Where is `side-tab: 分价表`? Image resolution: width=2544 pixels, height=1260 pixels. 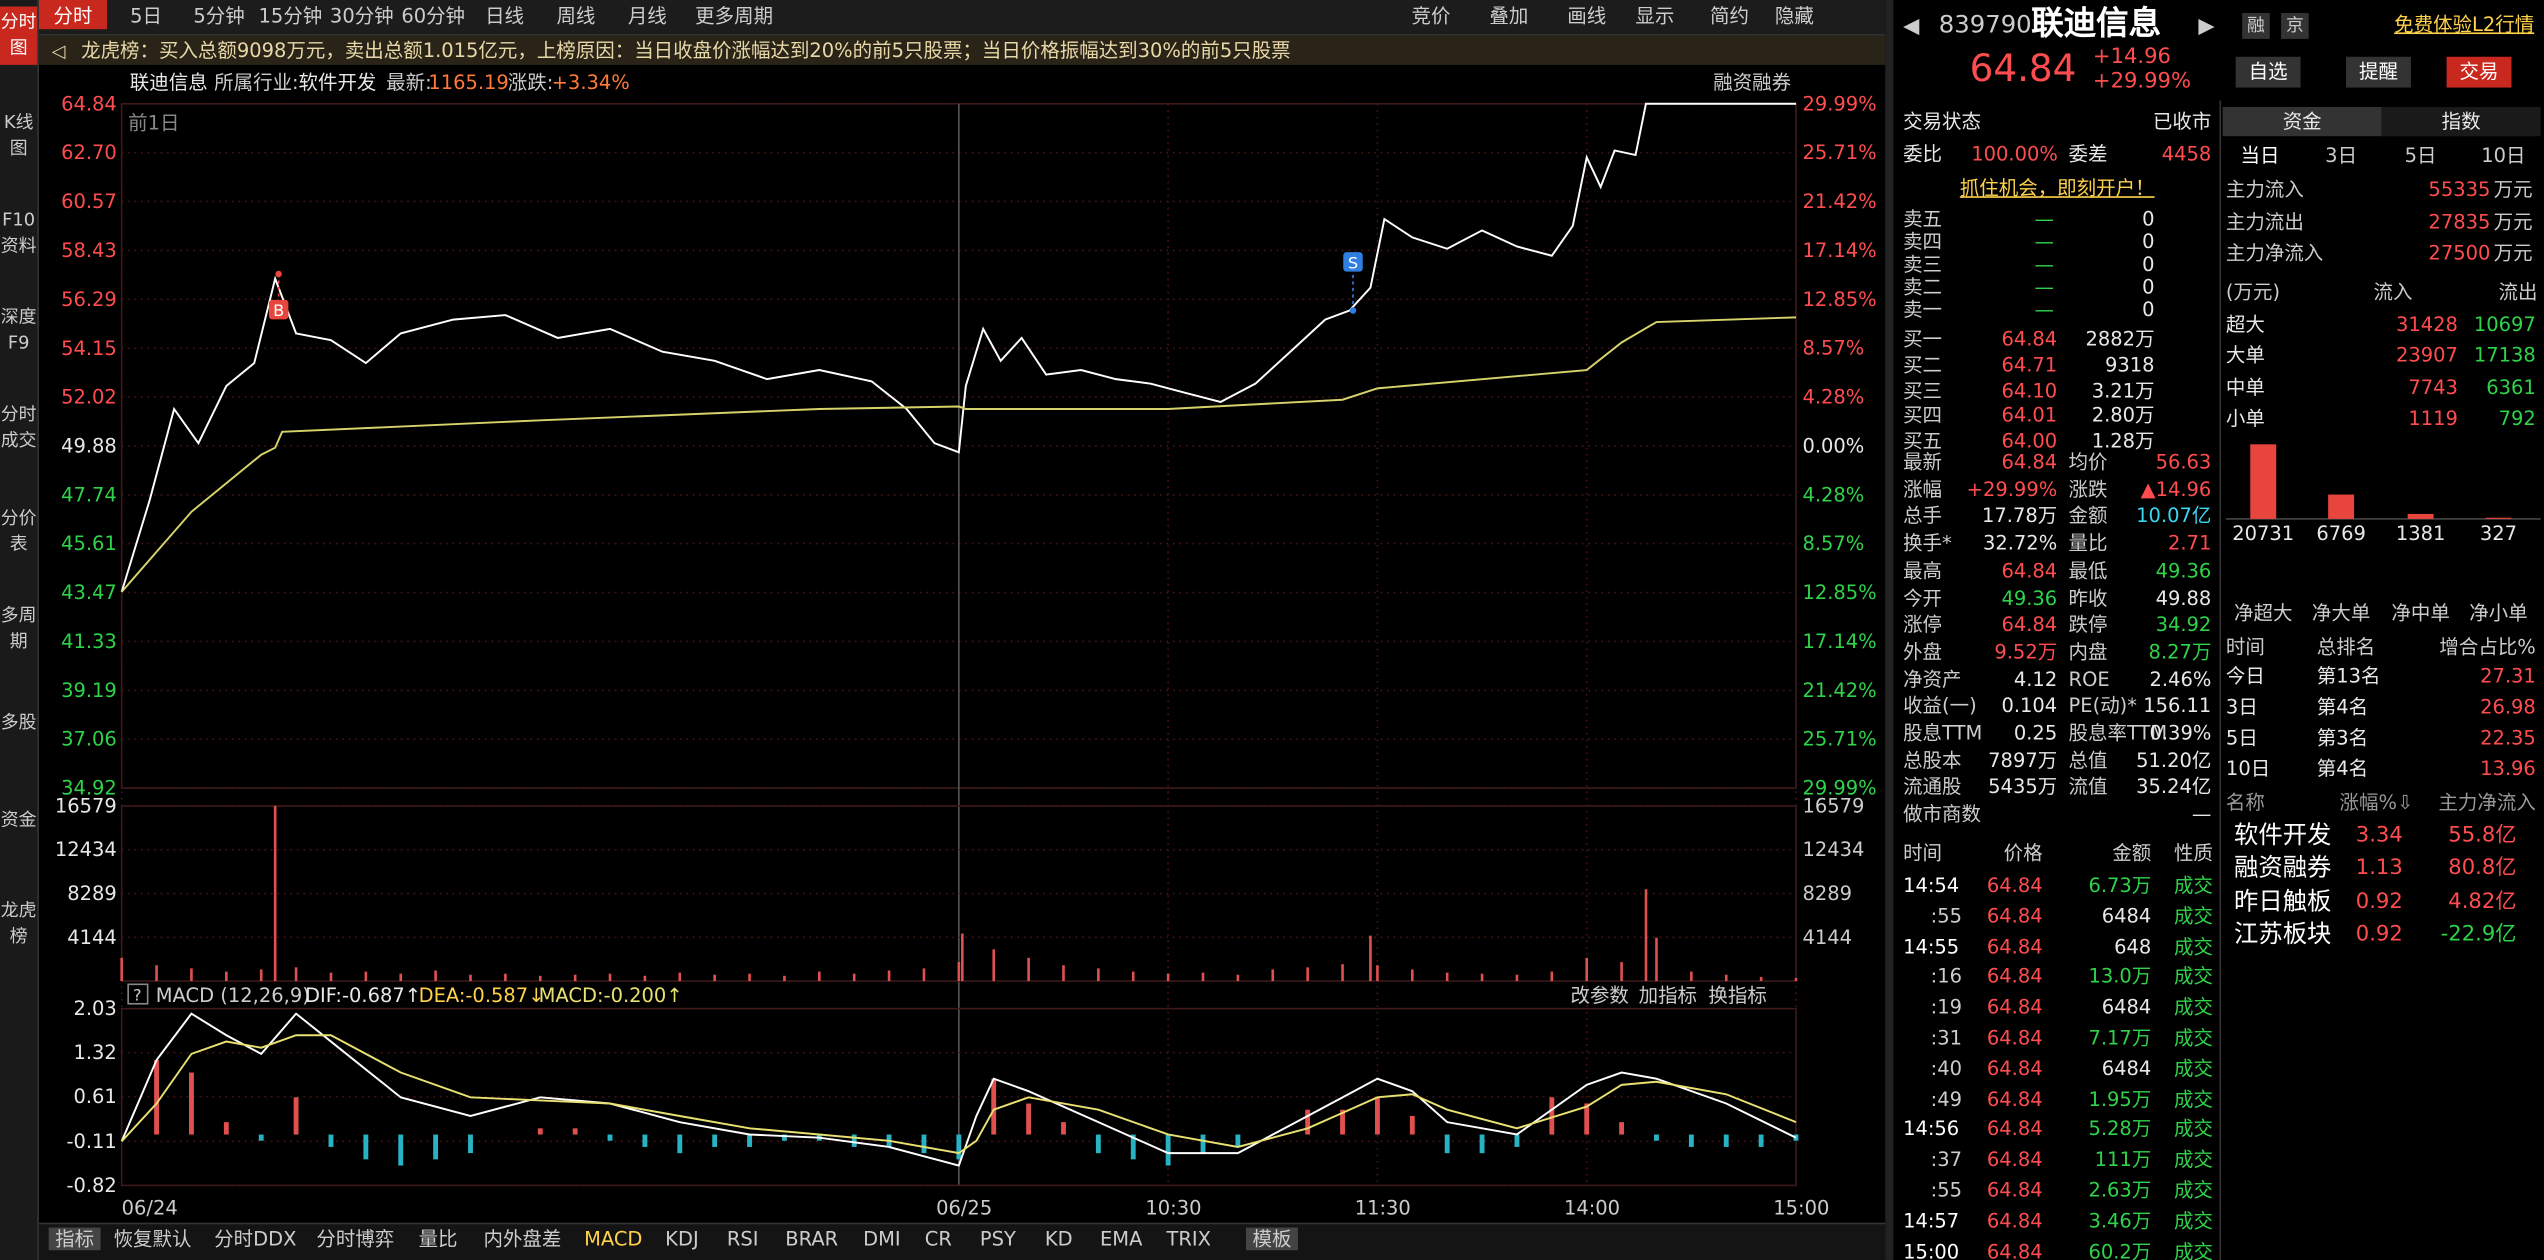
side-tab: 分价表 is located at coordinates (18, 531).